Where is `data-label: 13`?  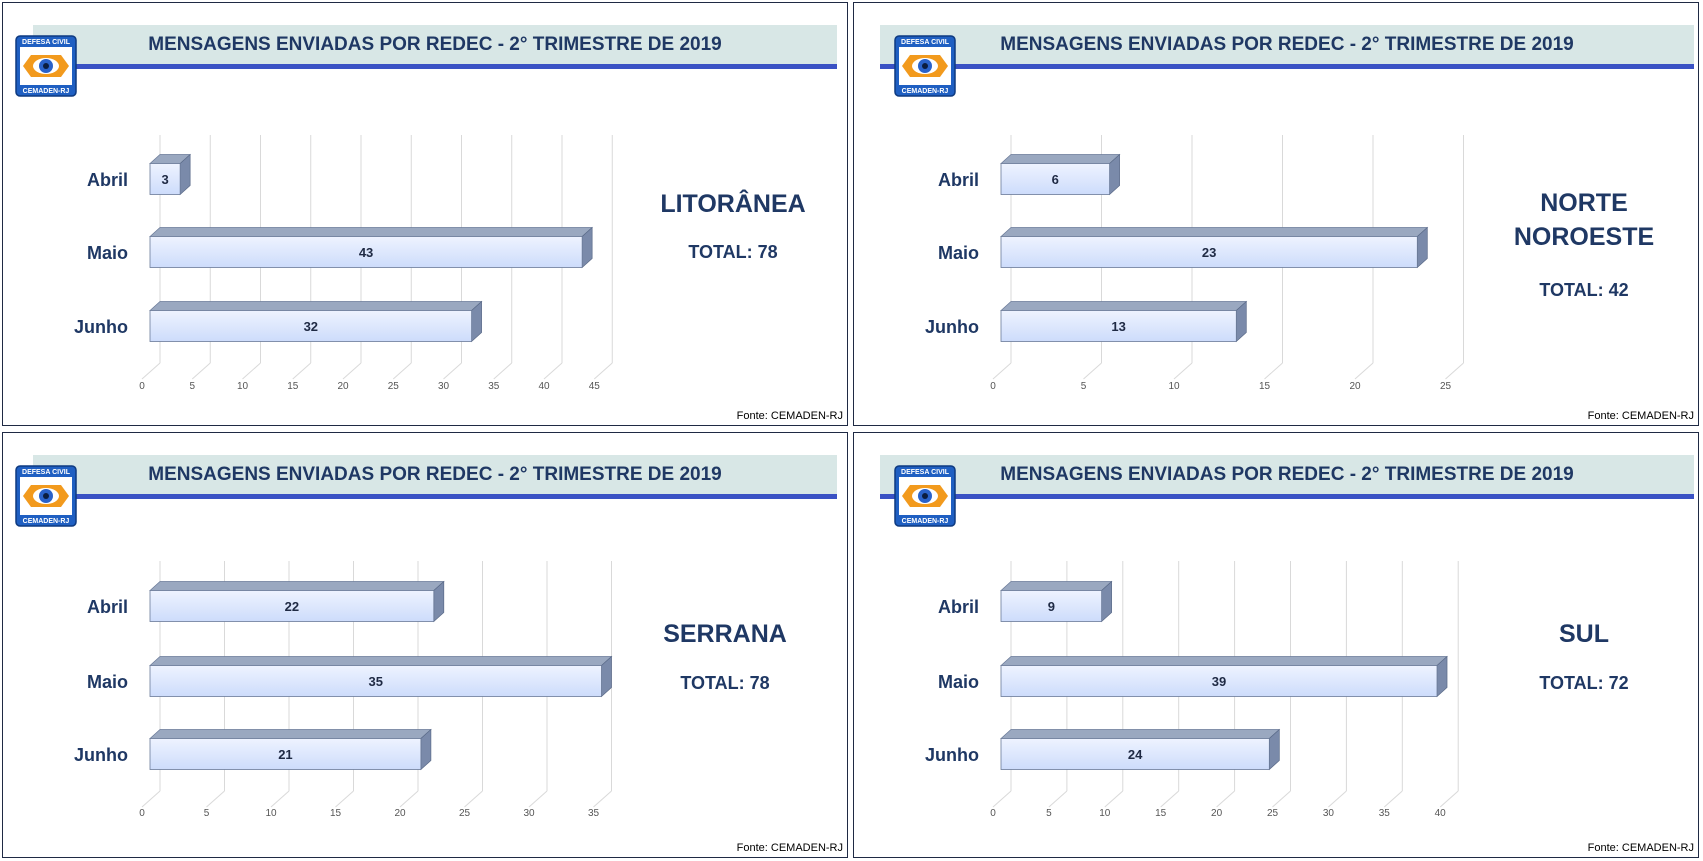
data-label: 13 is located at coordinates (1118, 326).